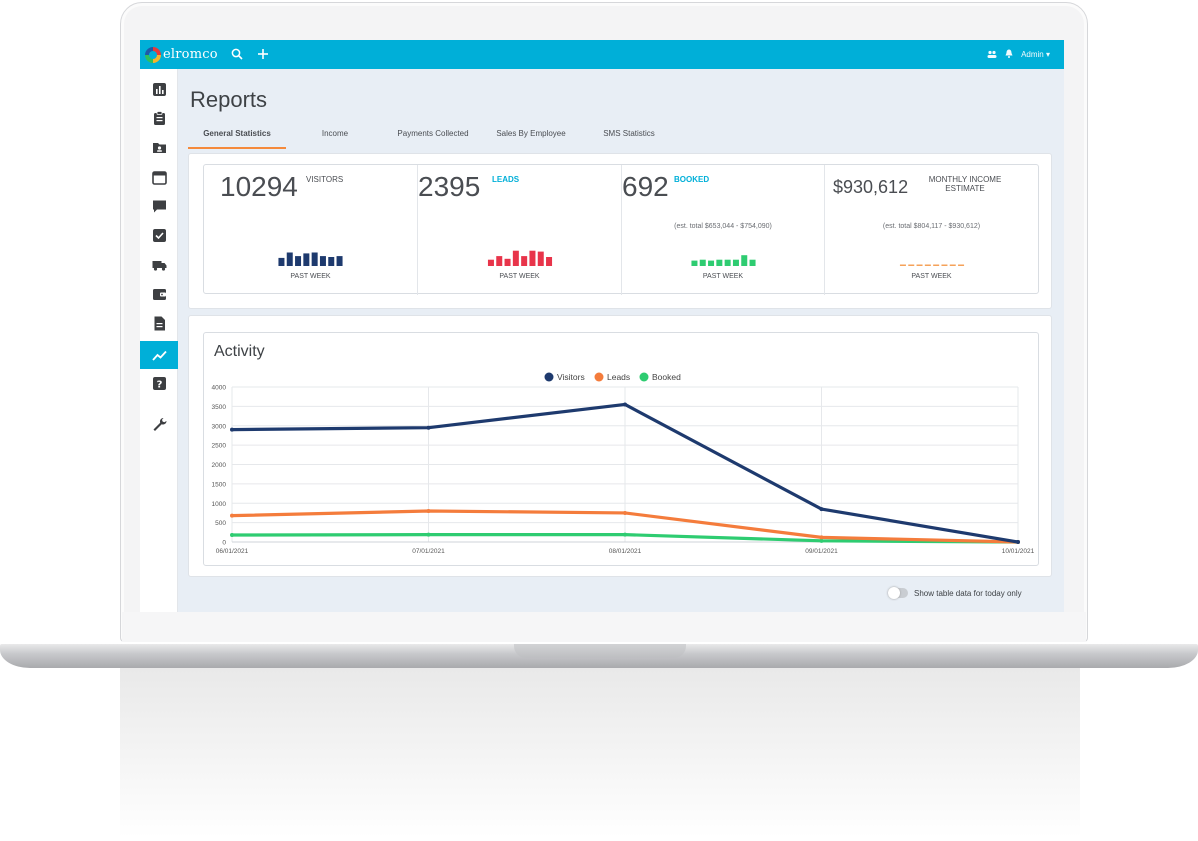 The image size is (1198, 841). What do you see at coordinates (931, 226) in the screenshot?
I see `stat-estimate: (est. total $804,117 - $930,612)` at bounding box center [931, 226].